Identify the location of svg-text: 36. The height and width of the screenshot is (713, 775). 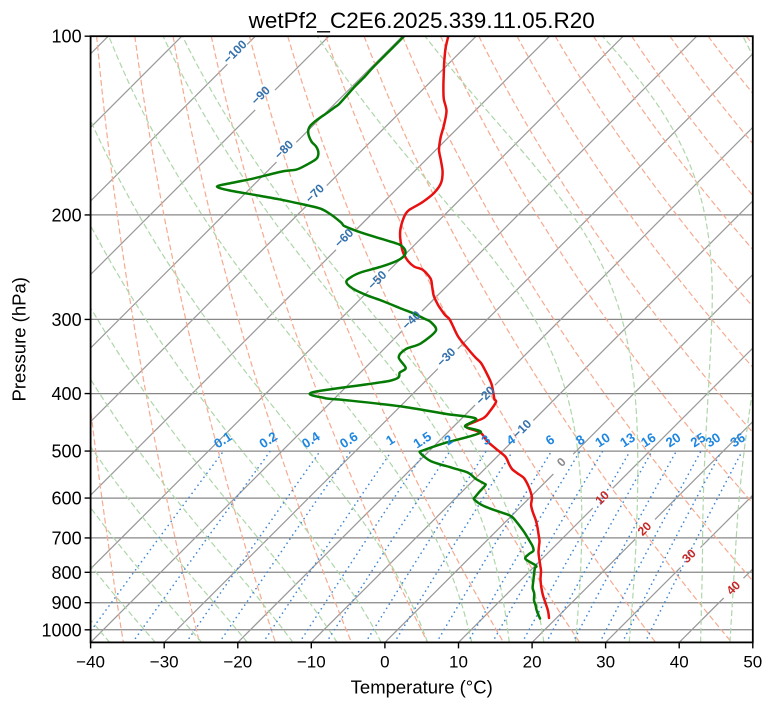
(737, 440).